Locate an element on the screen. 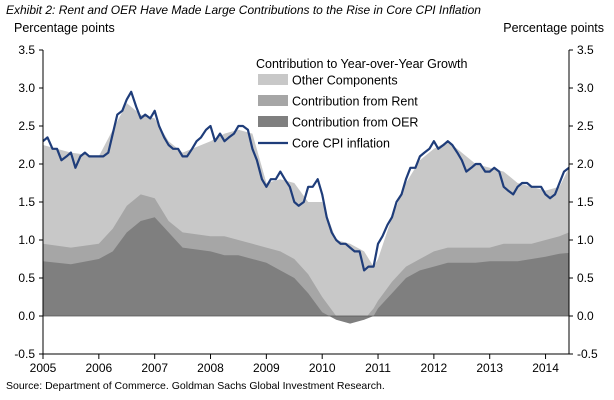 The image size is (614, 400). legend-contribution-rent-swatch is located at coordinates (273, 100).